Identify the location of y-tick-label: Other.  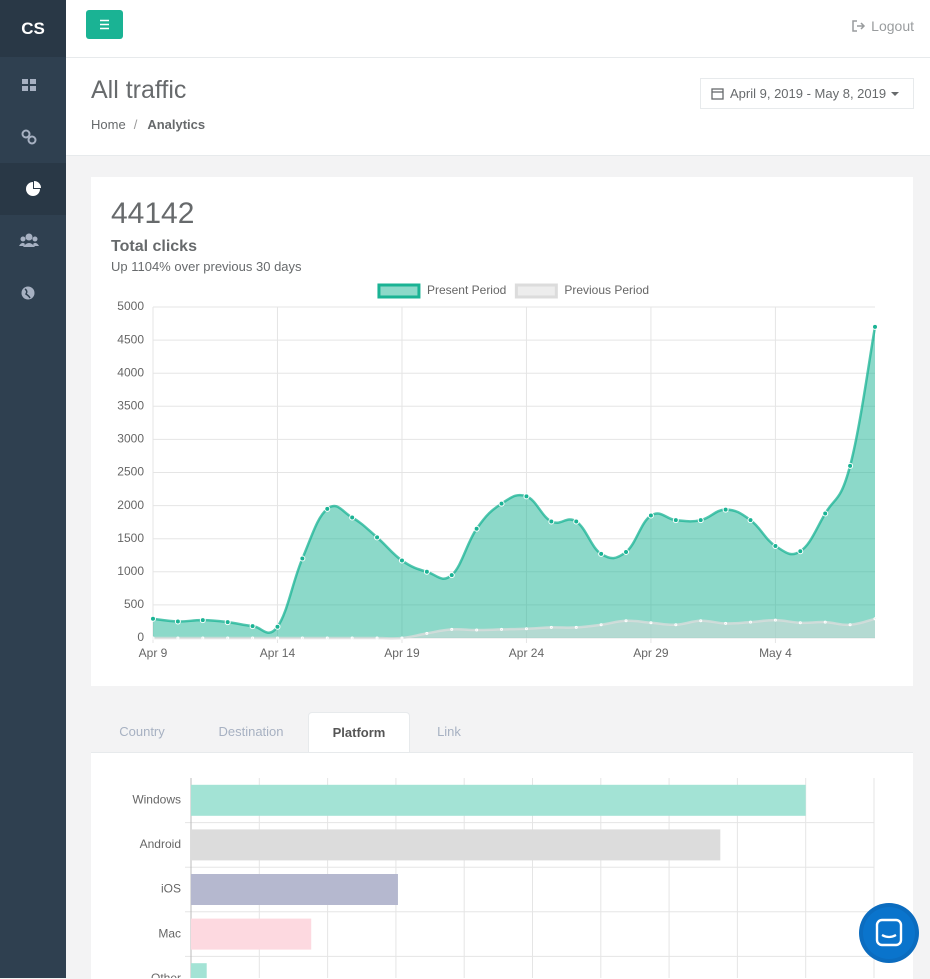
(166, 974).